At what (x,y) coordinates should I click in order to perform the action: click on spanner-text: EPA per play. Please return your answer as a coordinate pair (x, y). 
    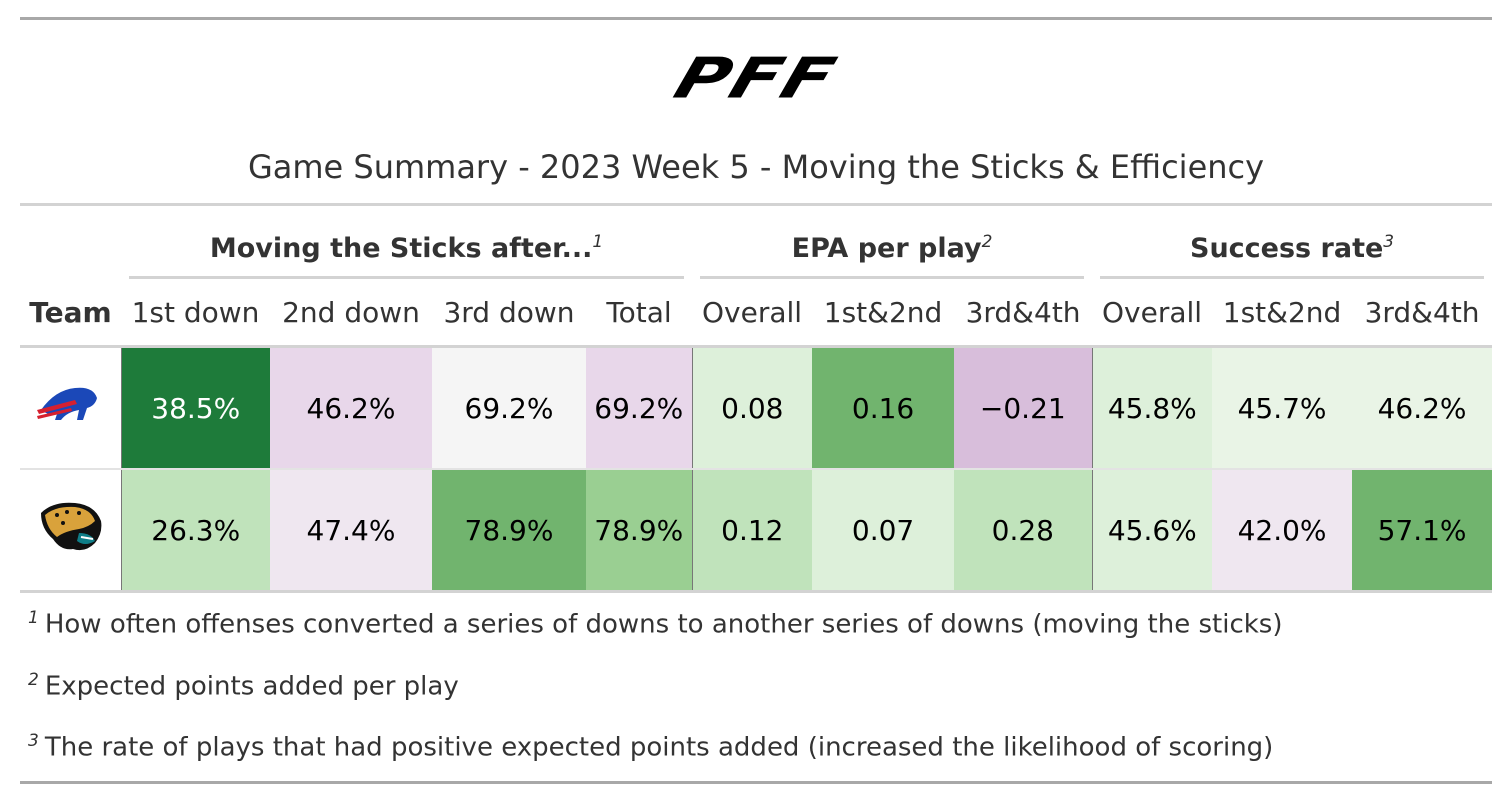
    Looking at the image, I should click on (886, 248).